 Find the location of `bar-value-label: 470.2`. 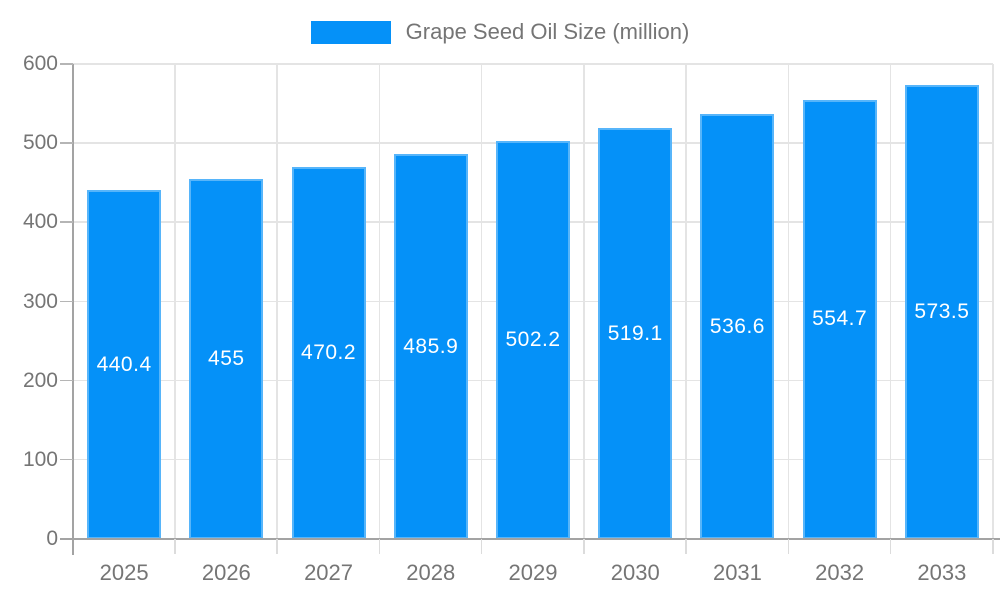

bar-value-label: 470.2 is located at coordinates (329, 352).